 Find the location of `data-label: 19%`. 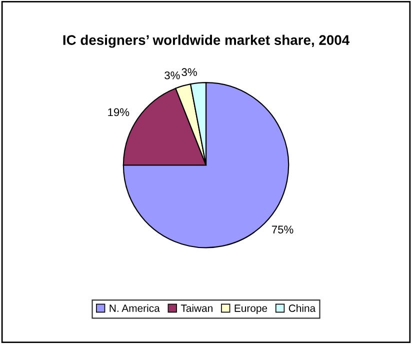

data-label: 19% is located at coordinates (119, 112).